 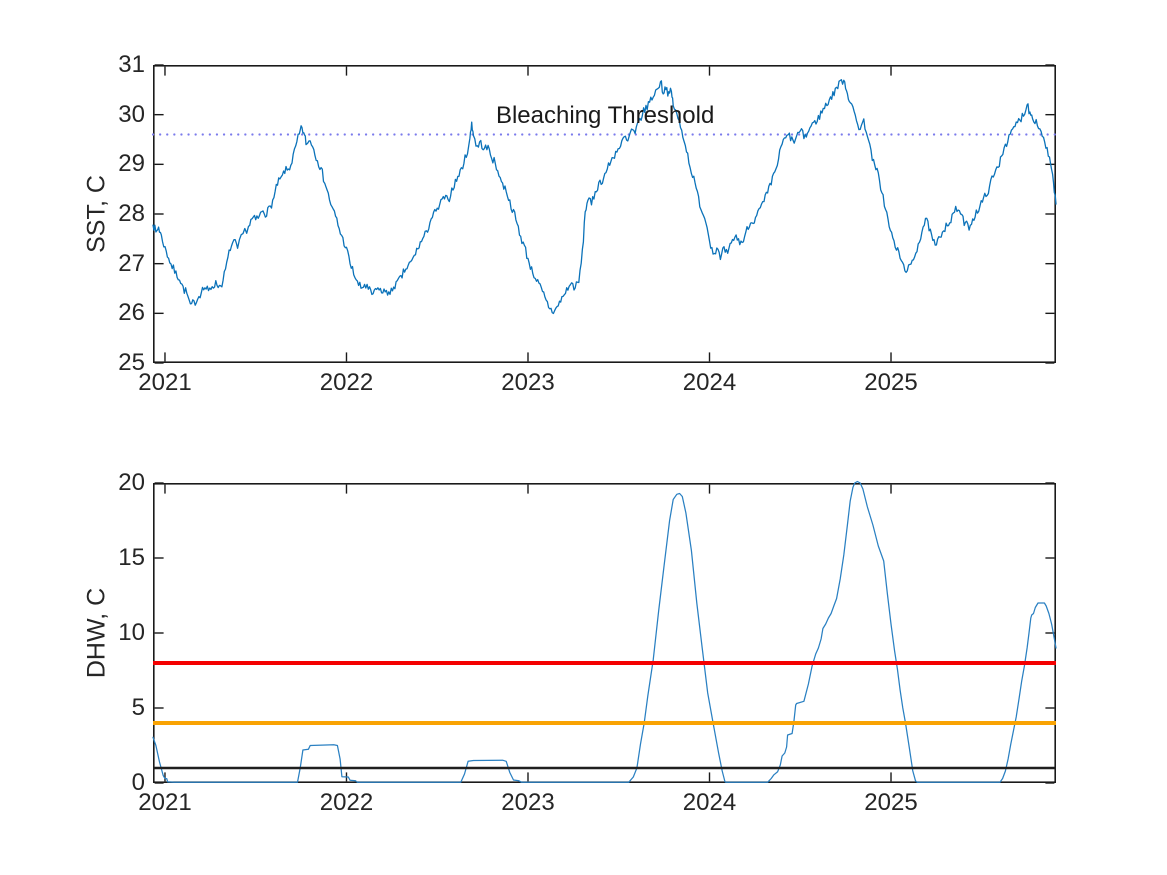 What do you see at coordinates (131, 482) in the screenshot?
I see `y-tick-label: 20` at bounding box center [131, 482].